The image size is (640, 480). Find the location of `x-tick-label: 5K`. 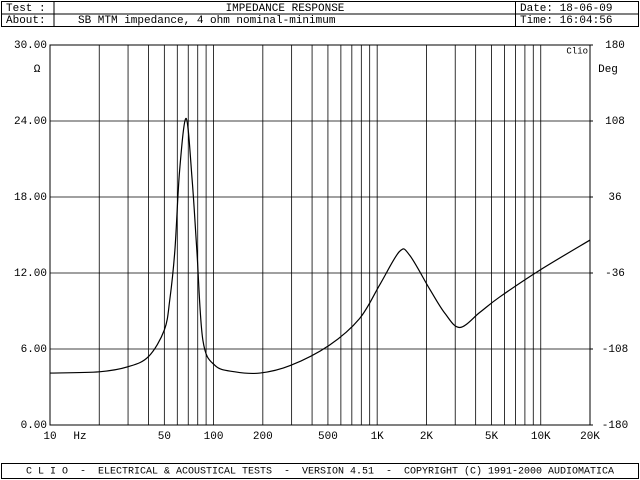

x-tick-label: 5K is located at coordinates (492, 437).